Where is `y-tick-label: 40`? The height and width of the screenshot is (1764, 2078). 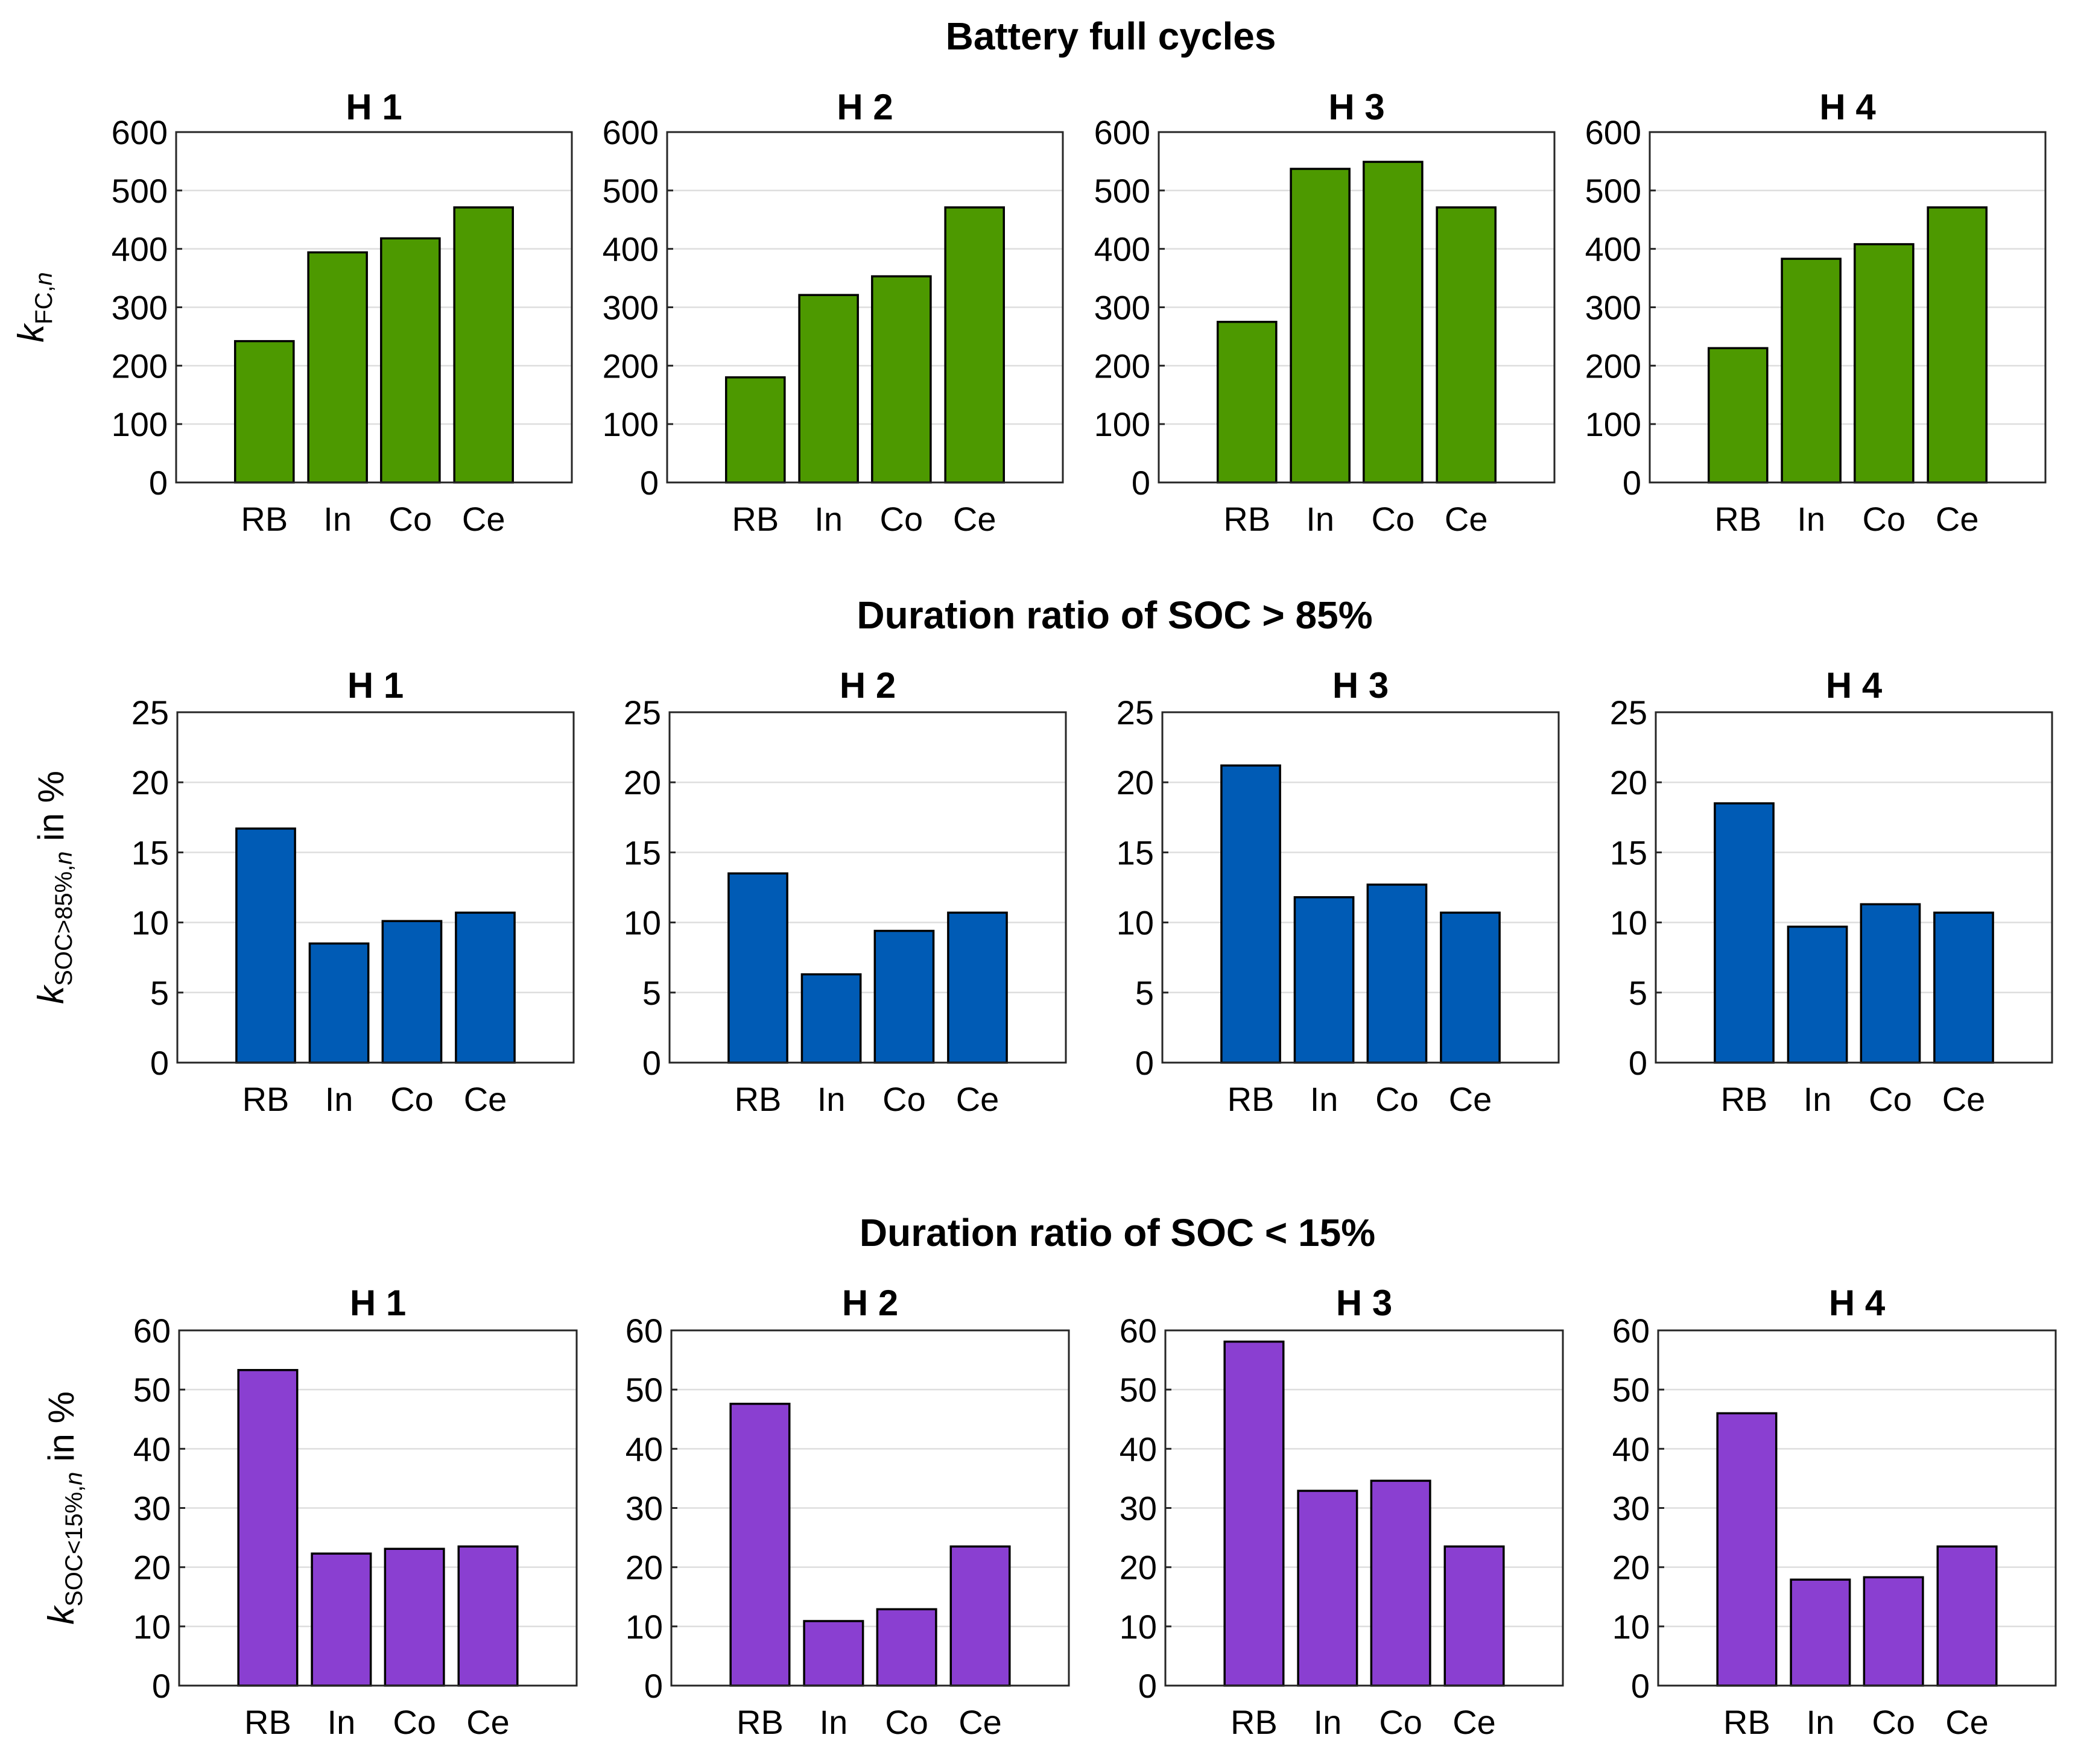 y-tick-label: 40 is located at coordinates (1138, 1449).